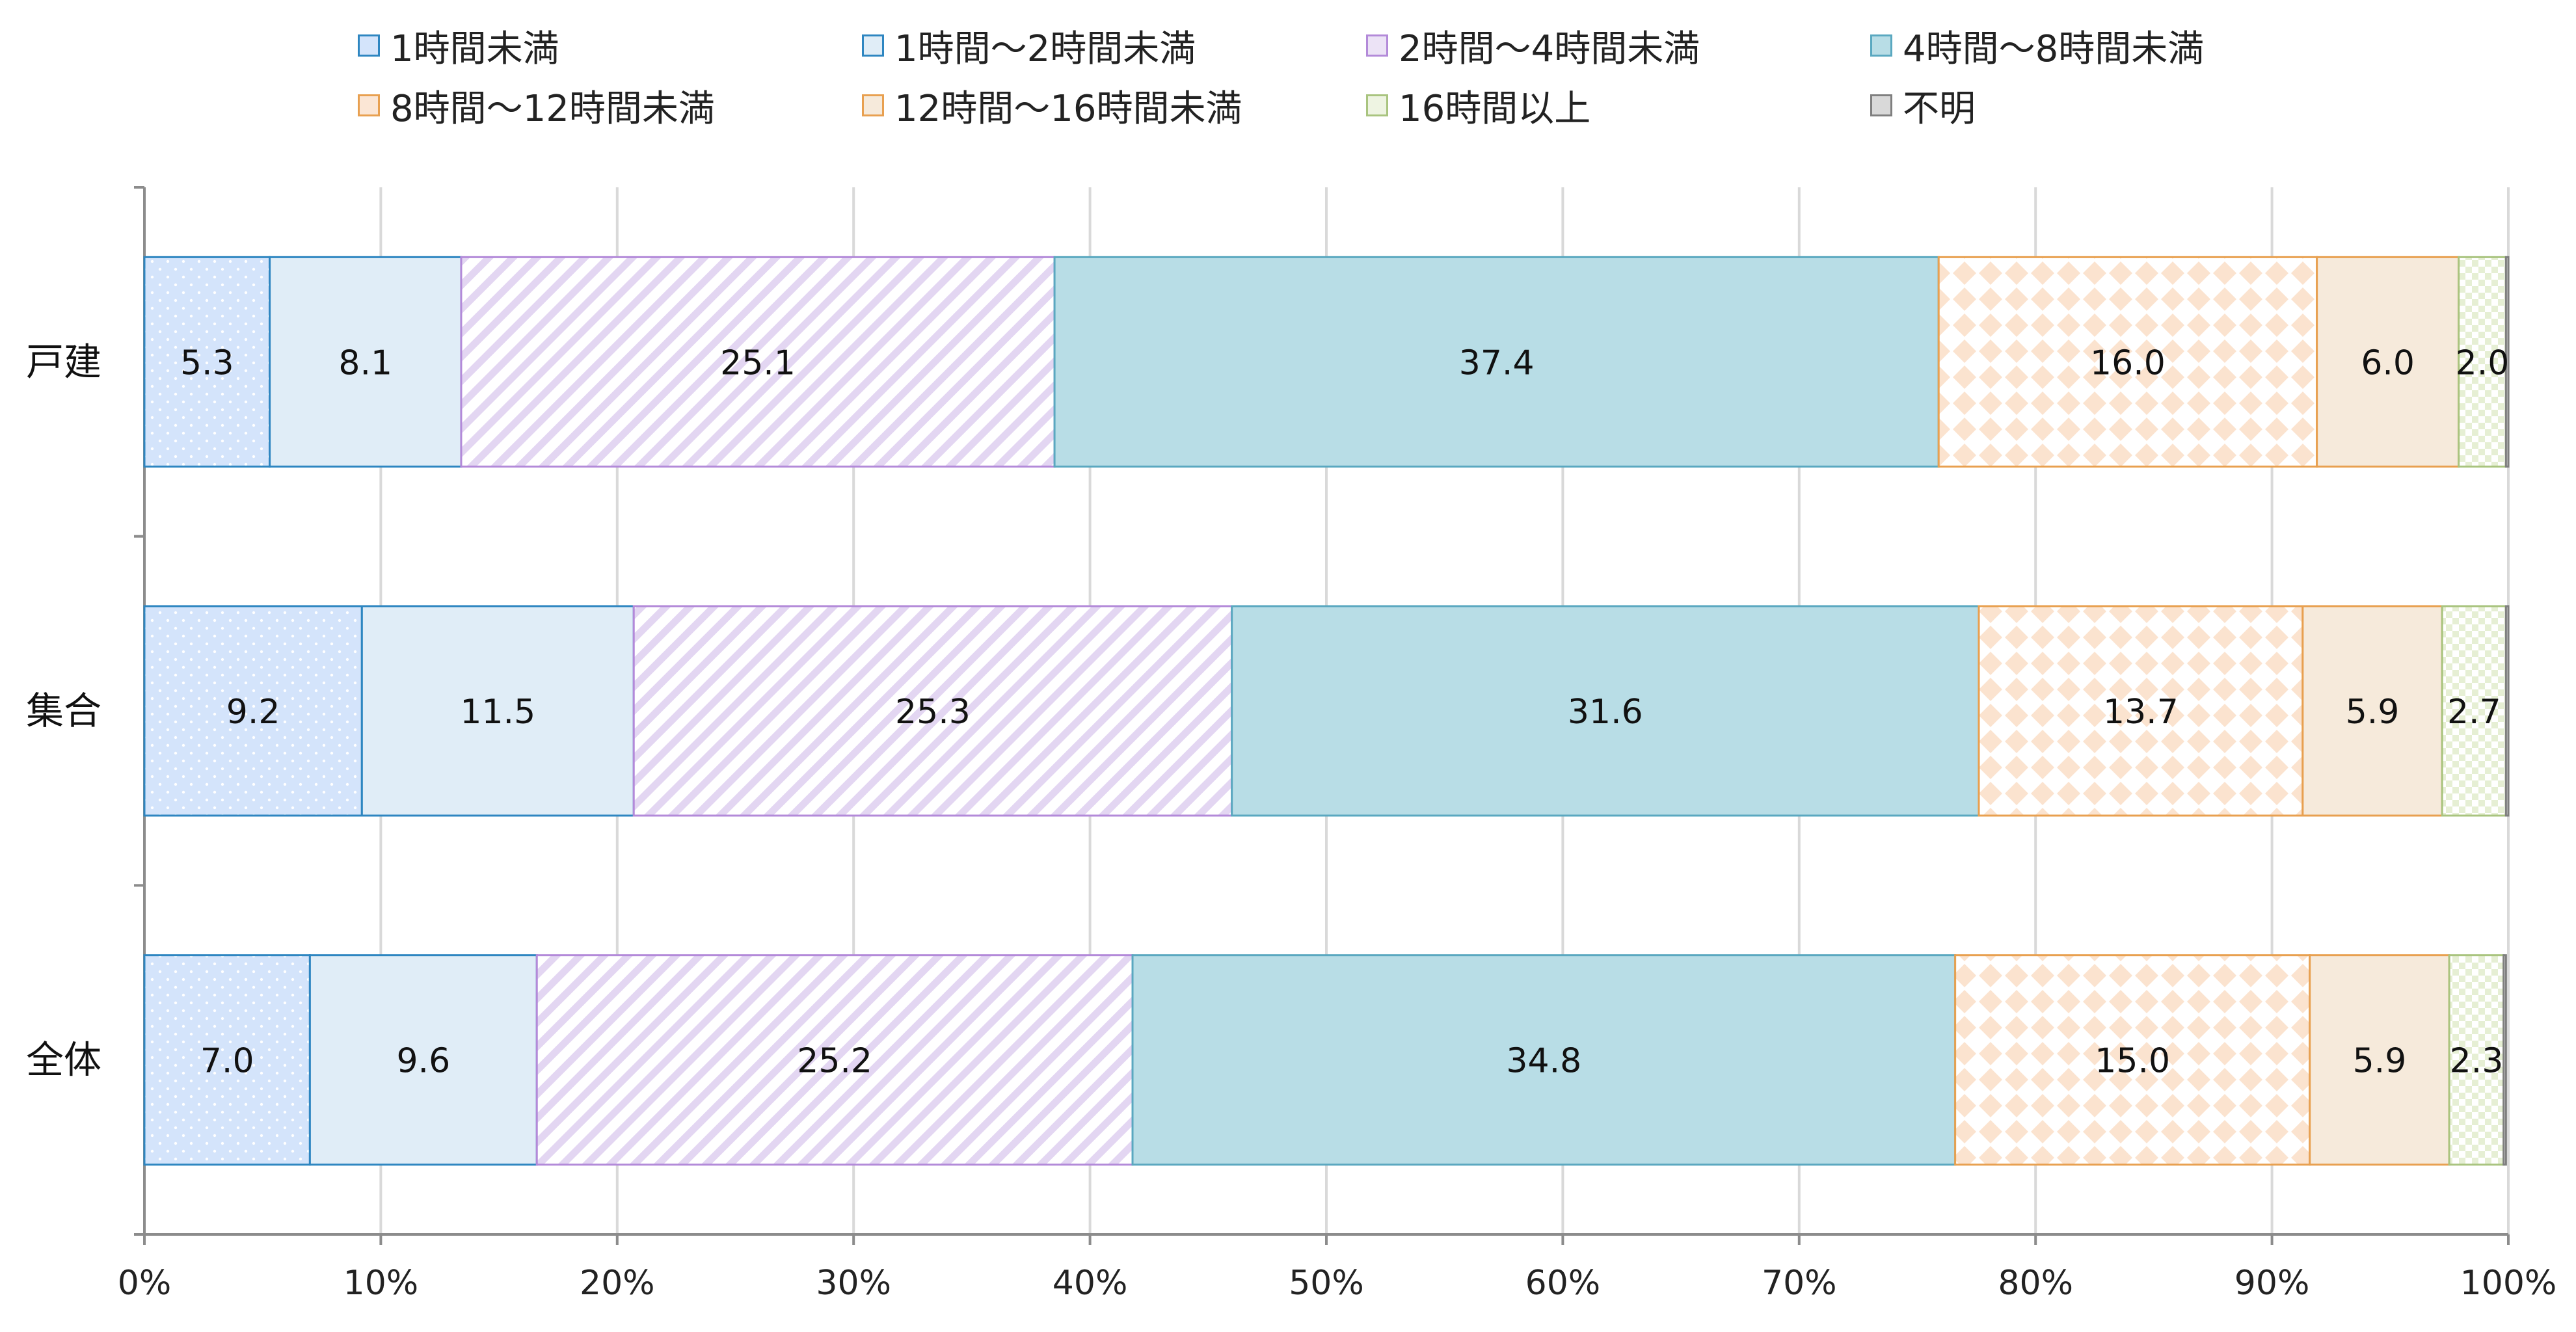 The width and height of the screenshot is (2576, 1332). What do you see at coordinates (1799, 1283) in the screenshot?
I see `x-tick-label: 70%` at bounding box center [1799, 1283].